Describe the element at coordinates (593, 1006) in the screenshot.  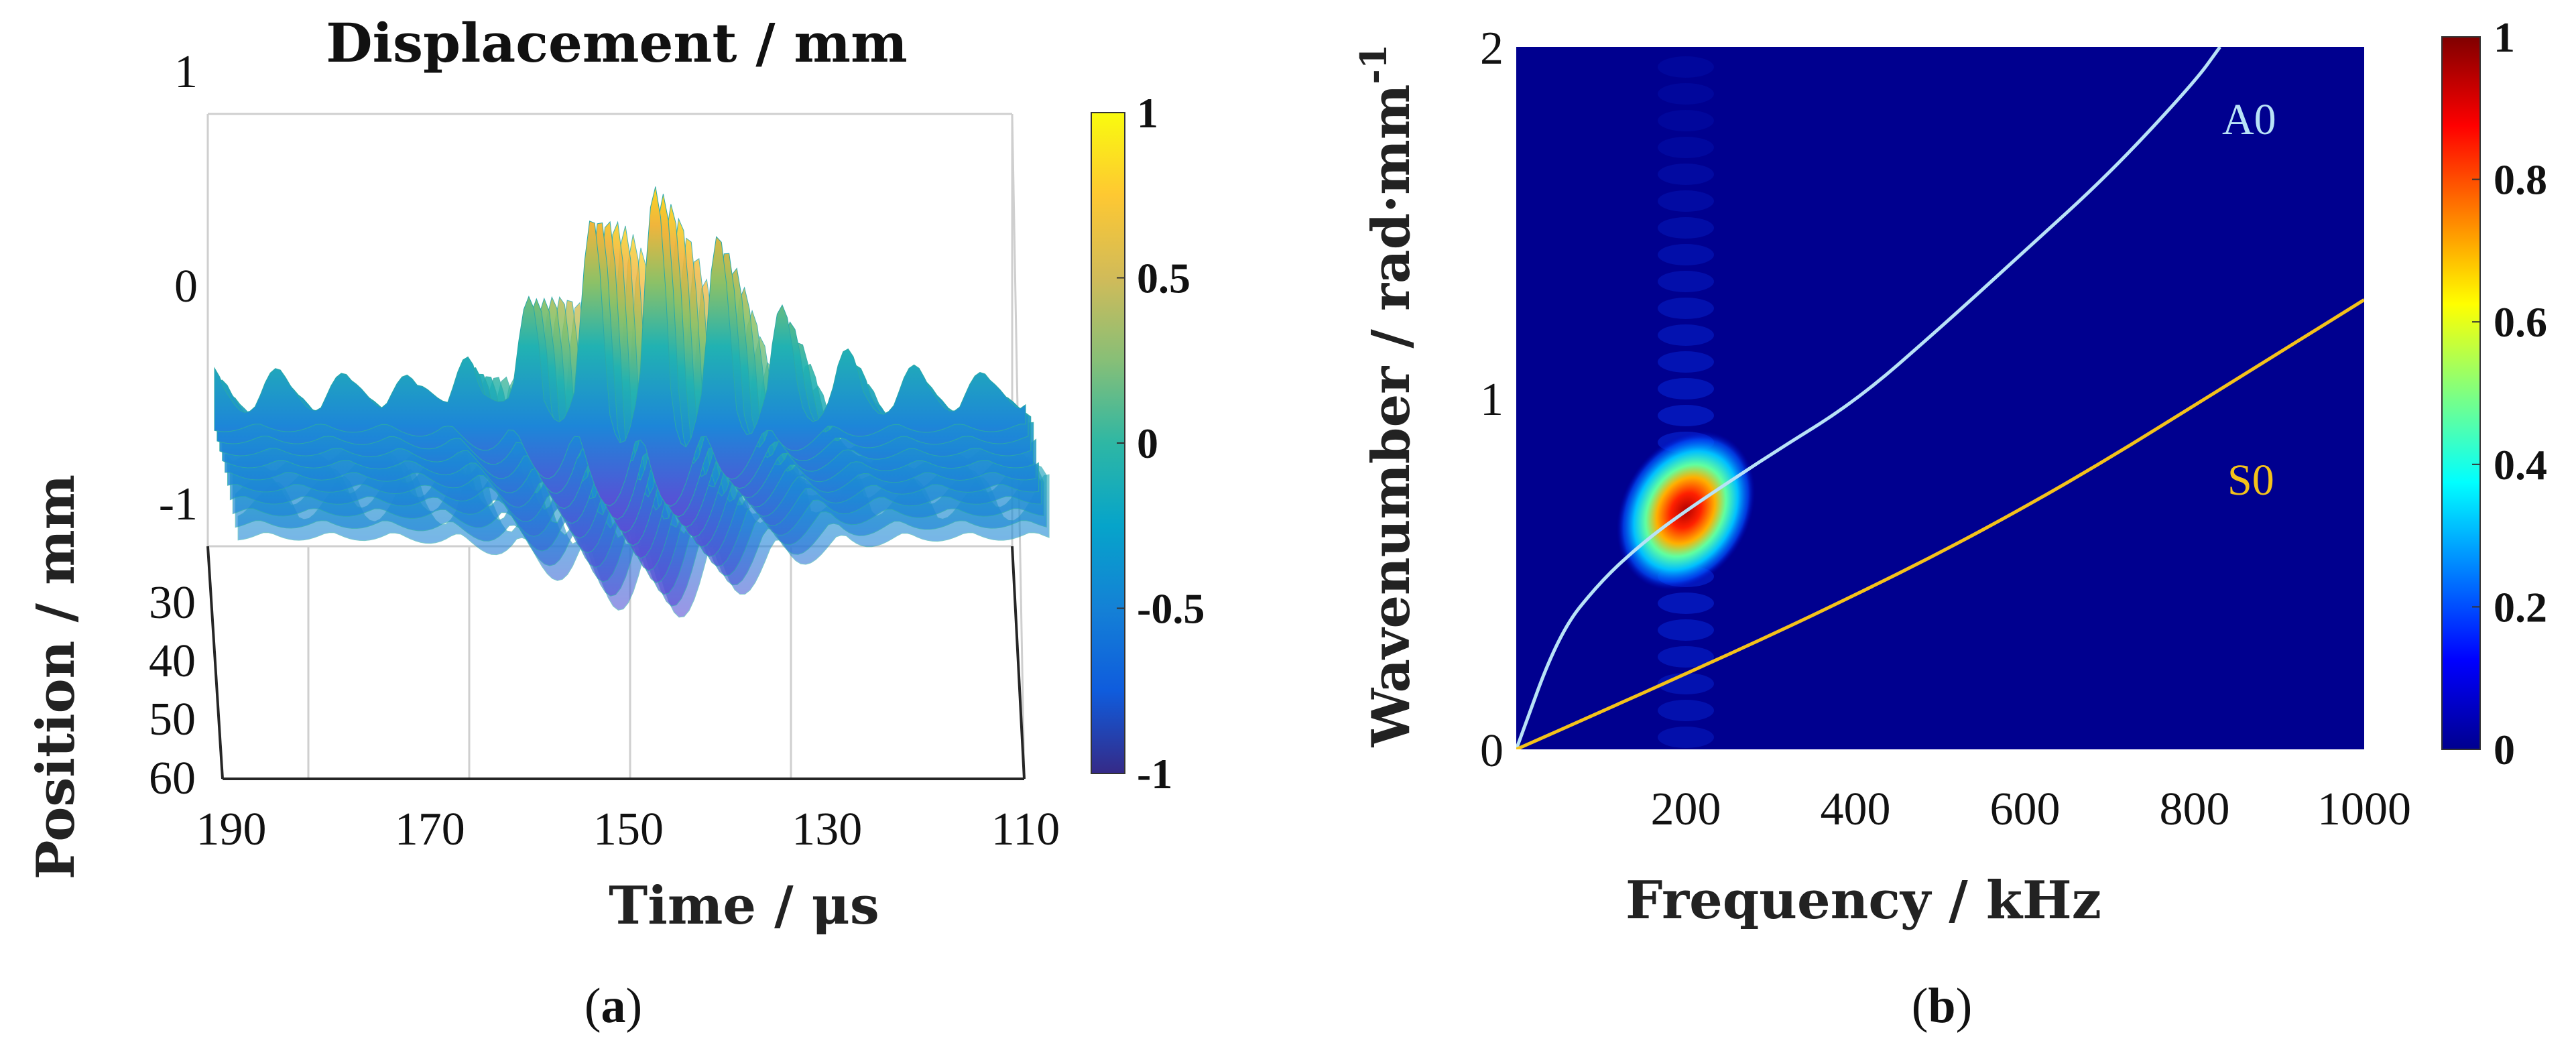
I see `panel-a-caption-open: (` at that location.